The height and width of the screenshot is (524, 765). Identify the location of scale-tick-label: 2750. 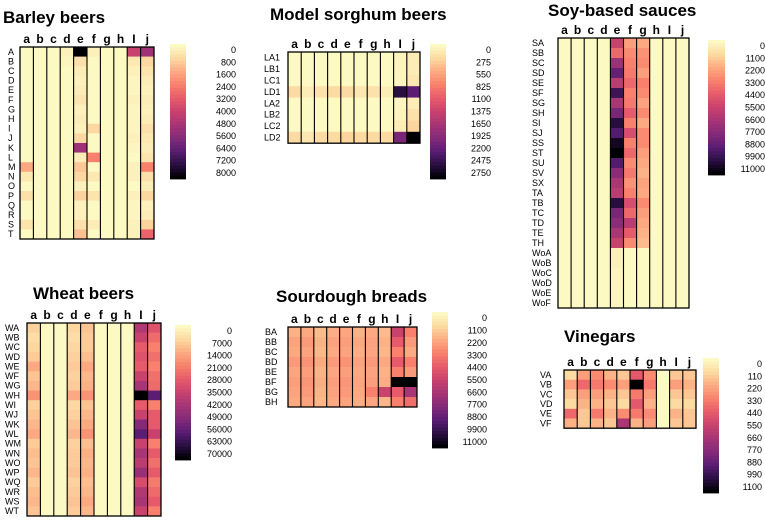
(481, 173).